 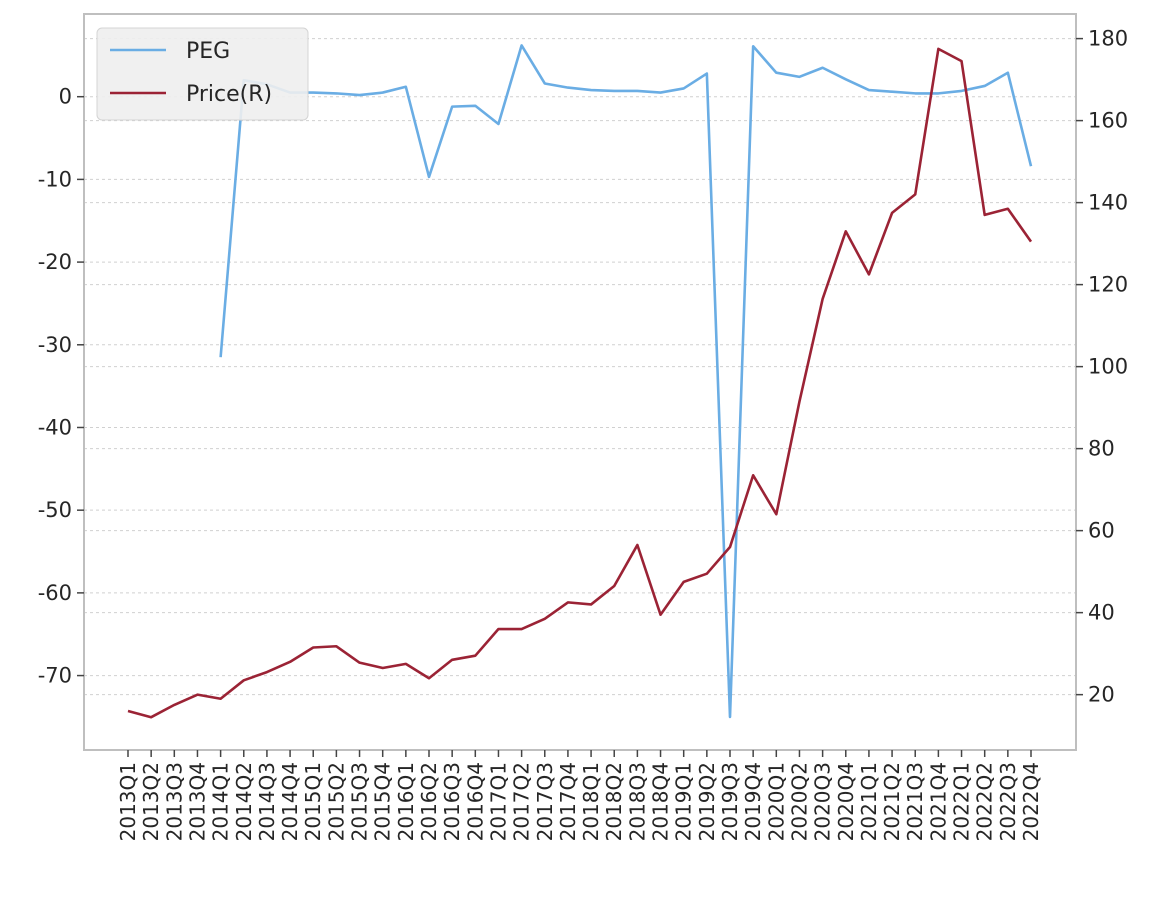 I want to click on left-y-axis: 0 -10 -20 -30 -40 -50 -60 -70, so click(x=61, y=386).